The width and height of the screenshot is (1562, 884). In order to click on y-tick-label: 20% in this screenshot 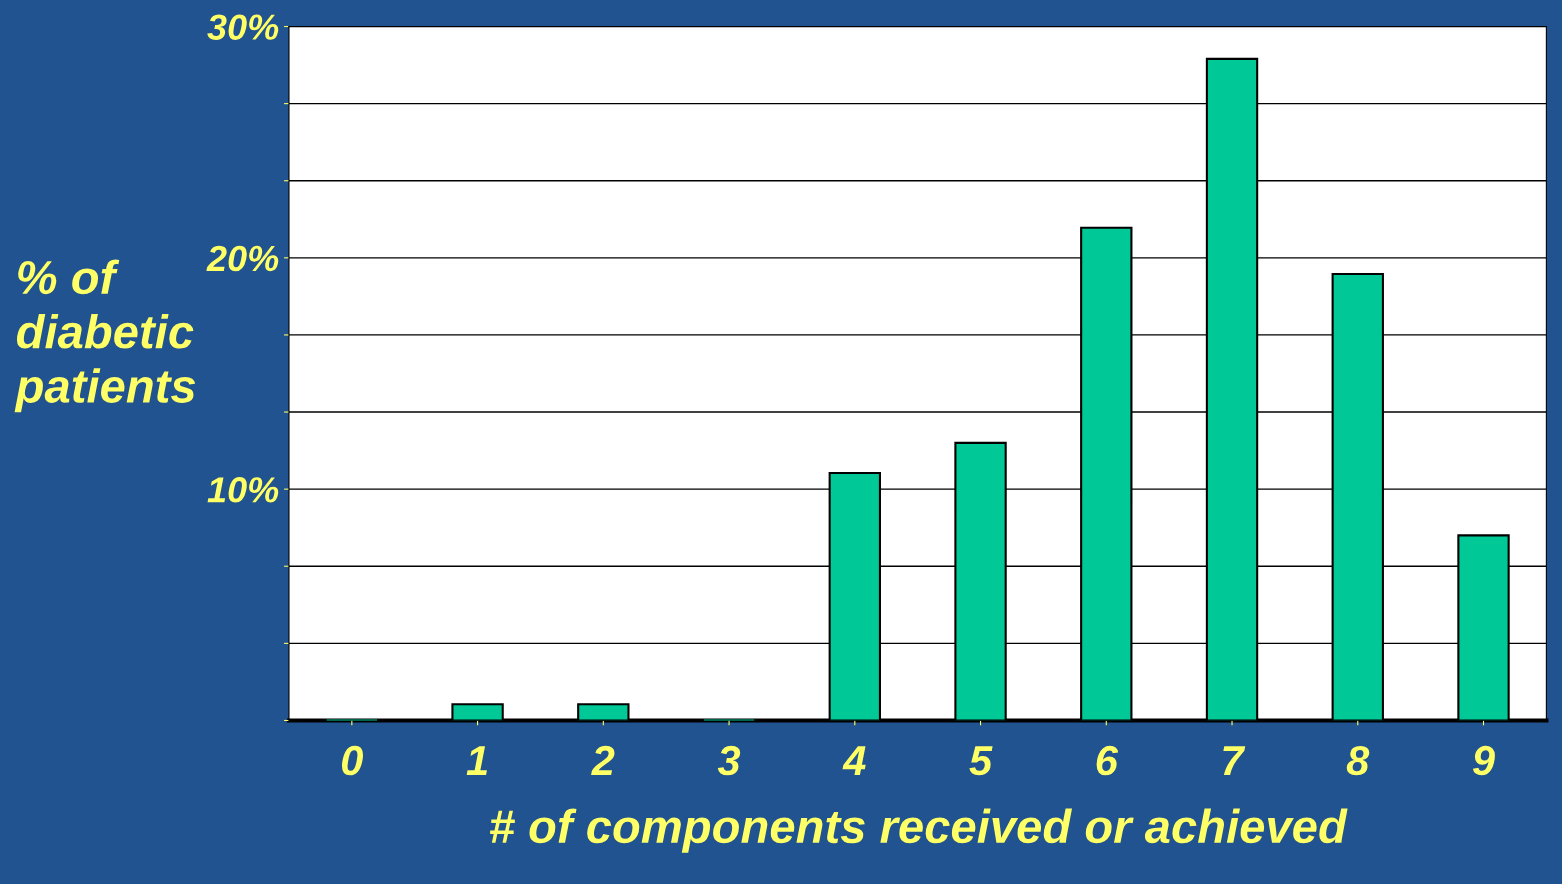, I will do `click(242, 258)`.